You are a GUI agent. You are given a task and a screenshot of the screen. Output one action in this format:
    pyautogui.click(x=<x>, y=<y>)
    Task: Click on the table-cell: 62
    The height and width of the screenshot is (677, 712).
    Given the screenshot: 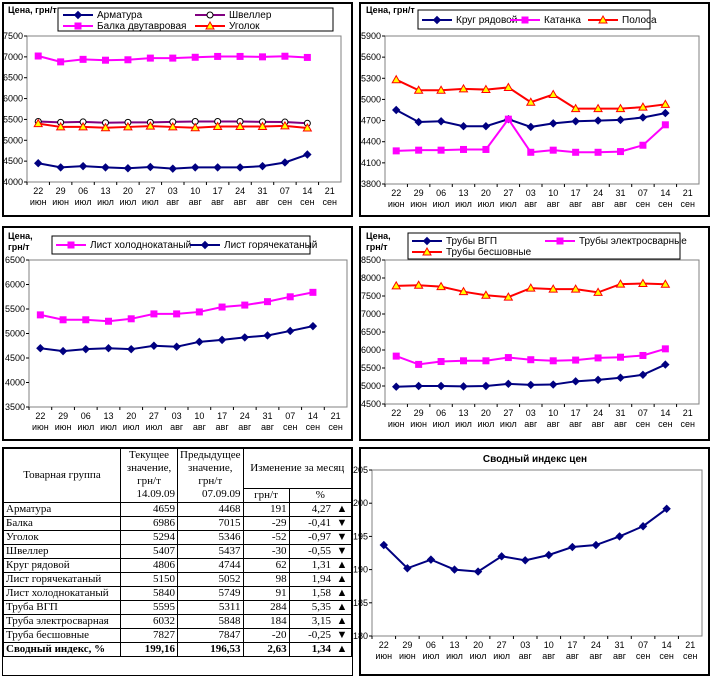 What is the action you would take?
    pyautogui.click(x=266, y=565)
    